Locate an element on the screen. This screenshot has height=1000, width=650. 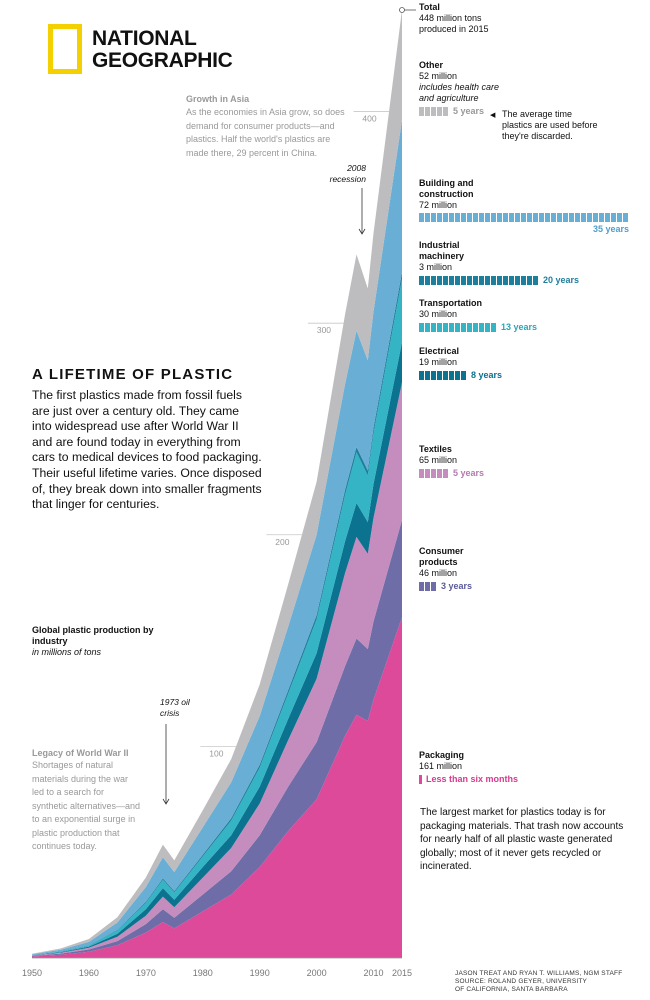
lifetime-label: 13 years is located at coordinates (519, 327).